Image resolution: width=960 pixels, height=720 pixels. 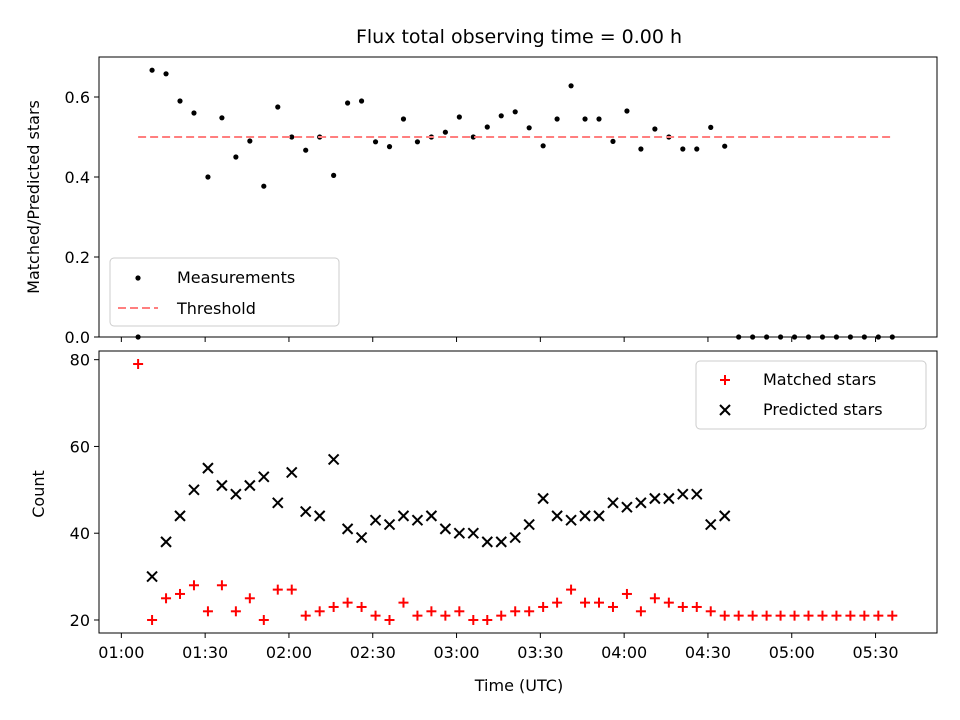 I want to click on y-tick-label: 80, so click(x=80, y=360).